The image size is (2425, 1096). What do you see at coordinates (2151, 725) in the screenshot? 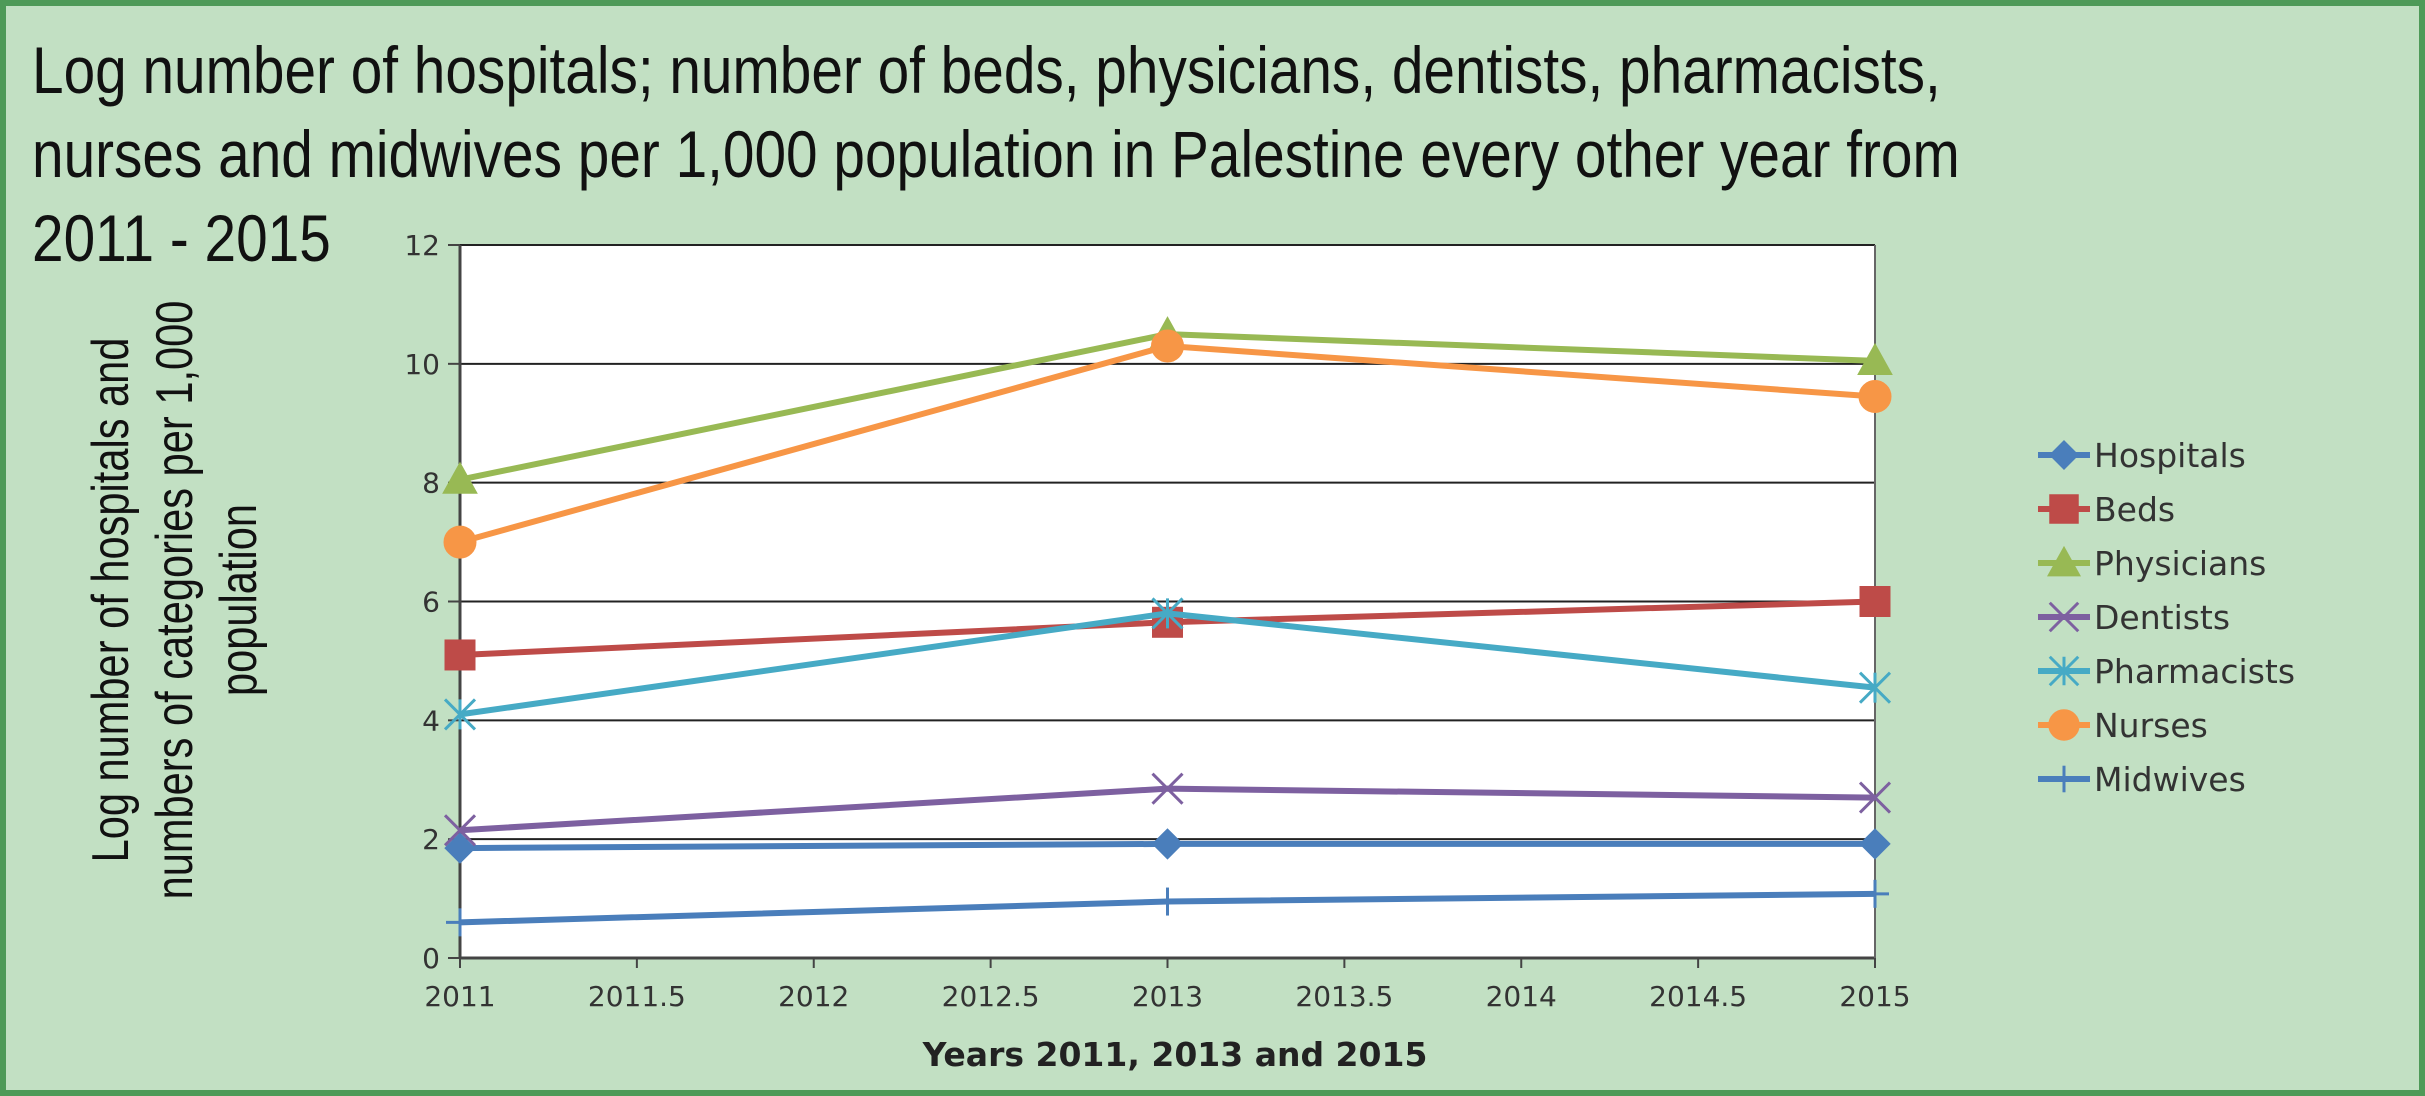
I see `legend-label: Nurses` at bounding box center [2151, 725].